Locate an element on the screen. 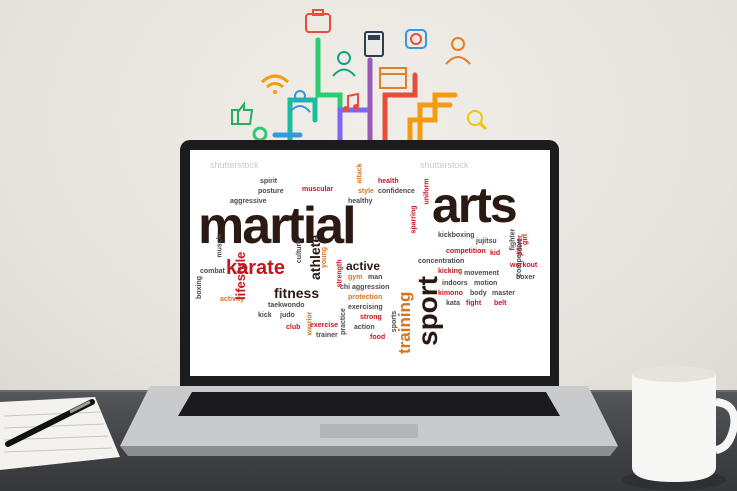 The width and height of the screenshot is (737, 491). word: confidence is located at coordinates (396, 191).